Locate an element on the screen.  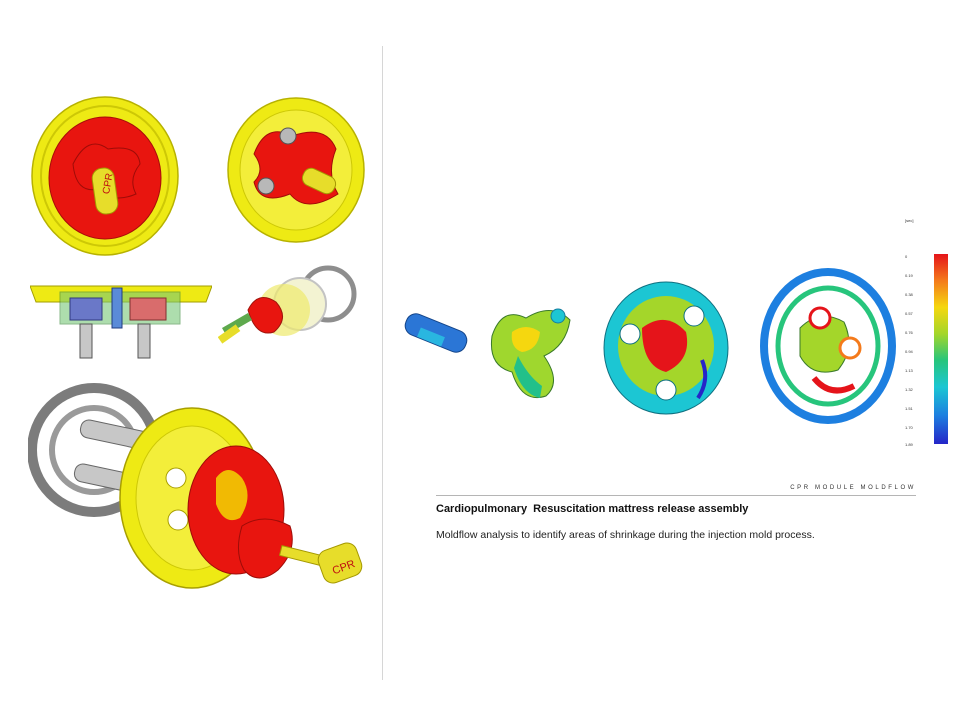
handle-text-front: CPR is located at coordinates (108, 183).